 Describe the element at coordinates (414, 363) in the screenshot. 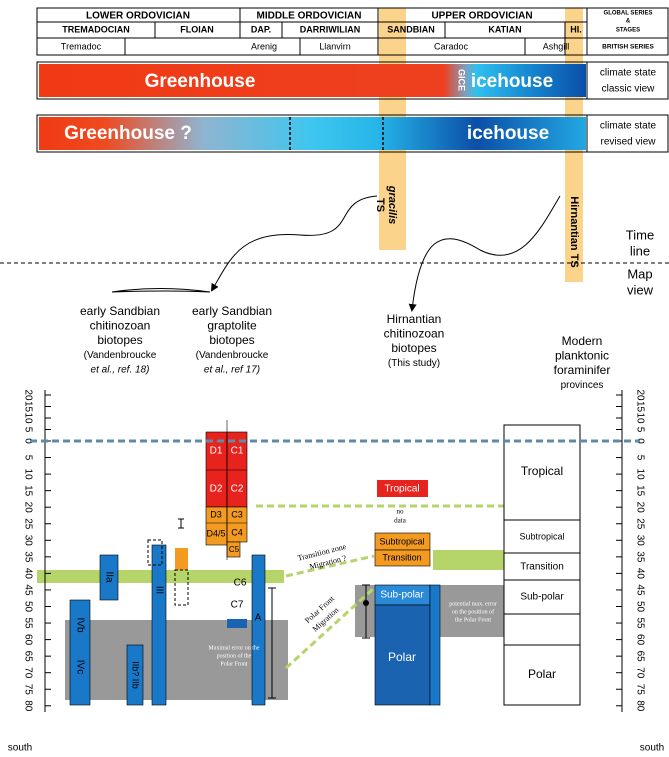

I see `heading-line: (This study)` at that location.